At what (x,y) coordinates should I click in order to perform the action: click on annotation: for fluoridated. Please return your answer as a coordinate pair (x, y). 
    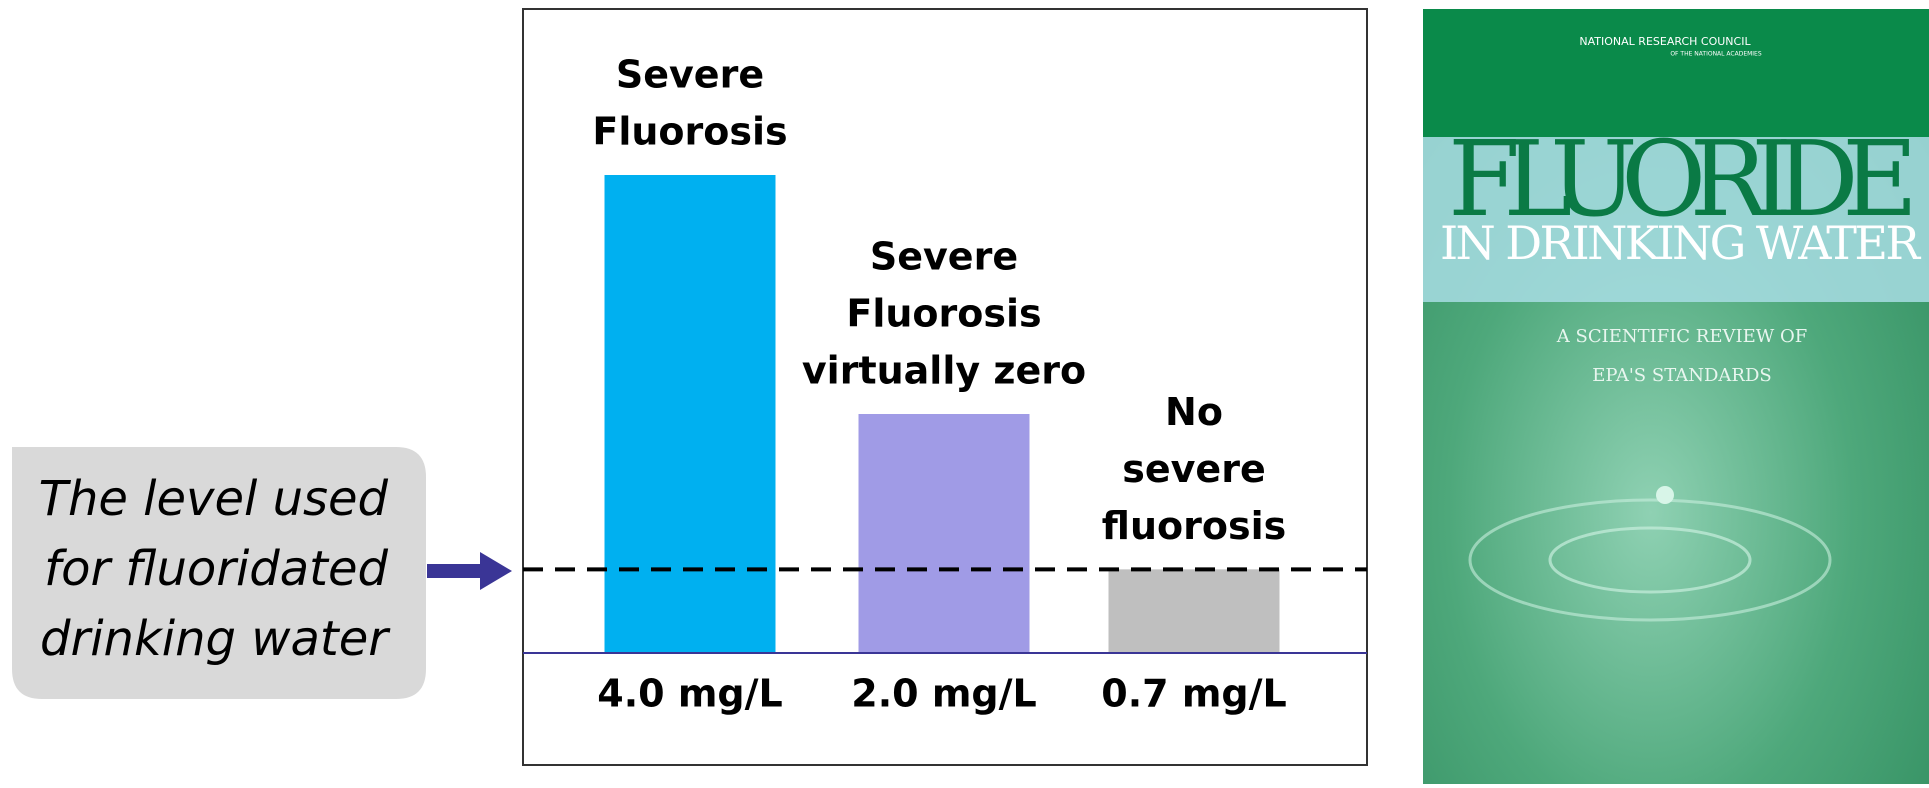
    Looking at the image, I should click on (216, 569).